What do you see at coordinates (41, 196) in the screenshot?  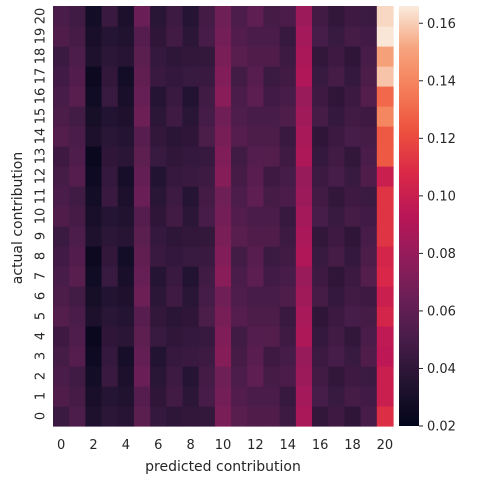 I see `y-tick-label: 11` at bounding box center [41, 196].